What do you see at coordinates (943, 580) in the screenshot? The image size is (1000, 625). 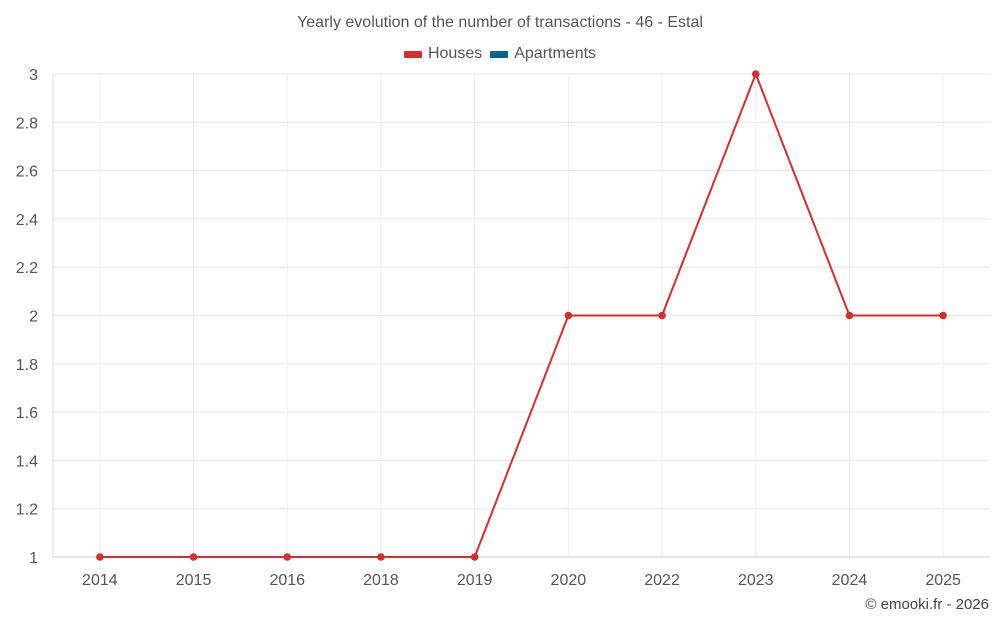 I see `x-tick-label: 2025` at bounding box center [943, 580].